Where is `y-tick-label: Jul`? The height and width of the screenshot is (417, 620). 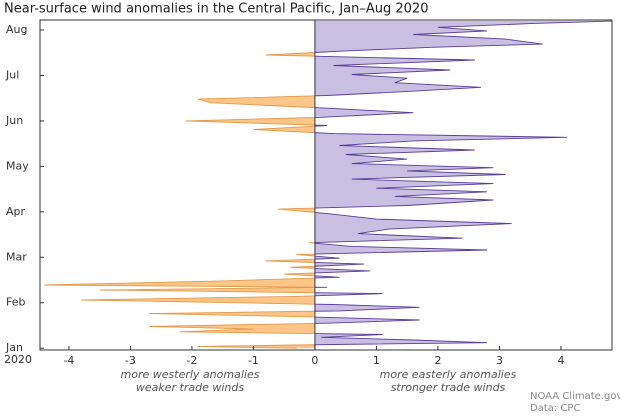
y-tick-label: Jul is located at coordinates (12, 74).